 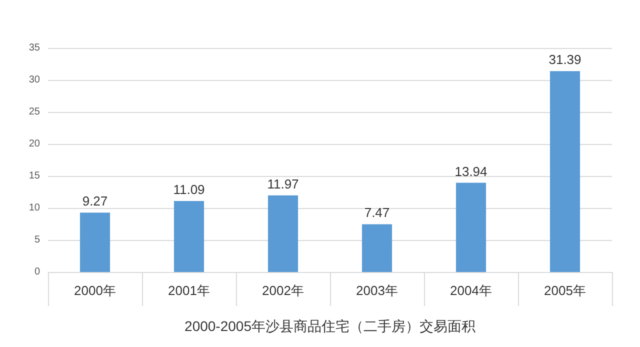 I want to click on data-label: 9.27, so click(x=95, y=201).